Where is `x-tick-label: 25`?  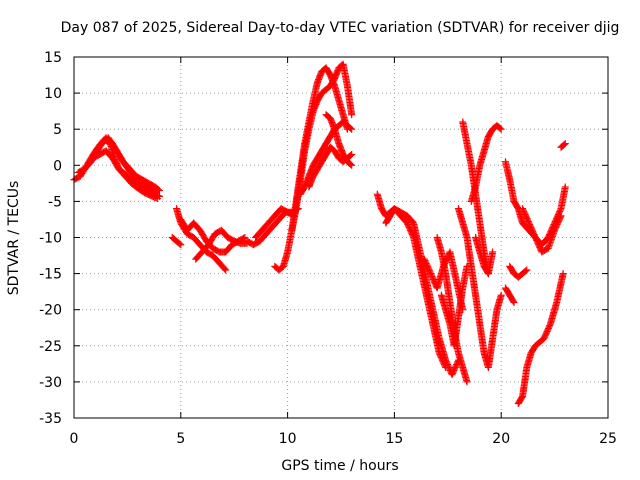
x-tick-label: 25 is located at coordinates (608, 439).